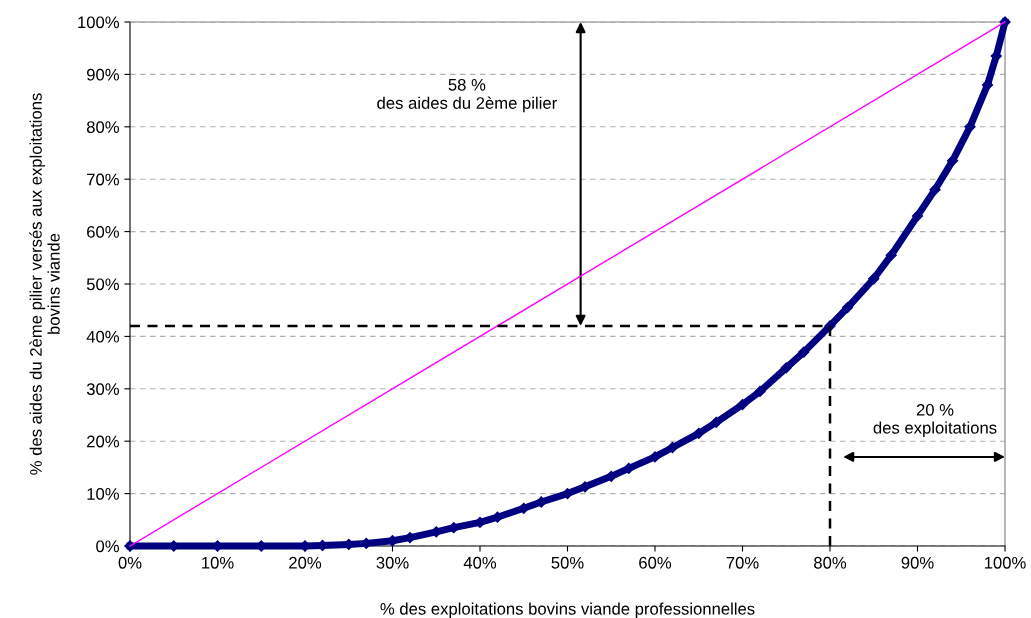  I want to click on annotation: 58 % des aides du 2ème pilier, so click(467, 95).